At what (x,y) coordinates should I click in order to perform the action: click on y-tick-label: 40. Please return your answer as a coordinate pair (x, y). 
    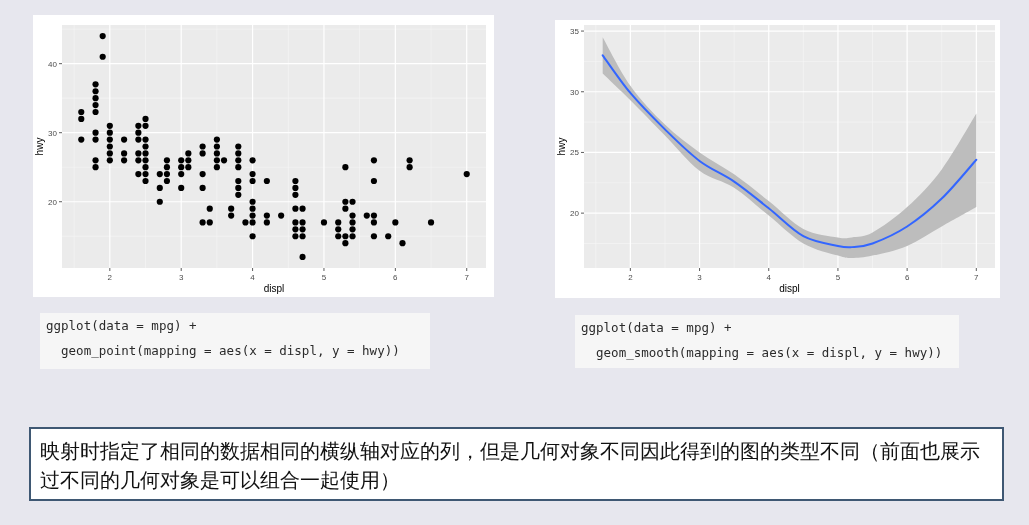
    Looking at the image, I should click on (53, 64).